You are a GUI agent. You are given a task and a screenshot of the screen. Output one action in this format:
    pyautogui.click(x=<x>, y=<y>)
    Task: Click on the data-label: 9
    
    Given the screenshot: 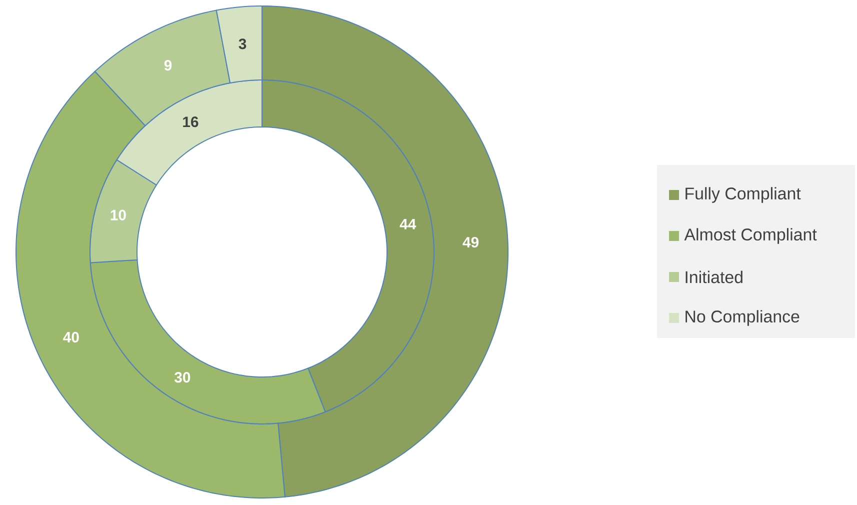 What is the action you would take?
    pyautogui.click(x=168, y=65)
    